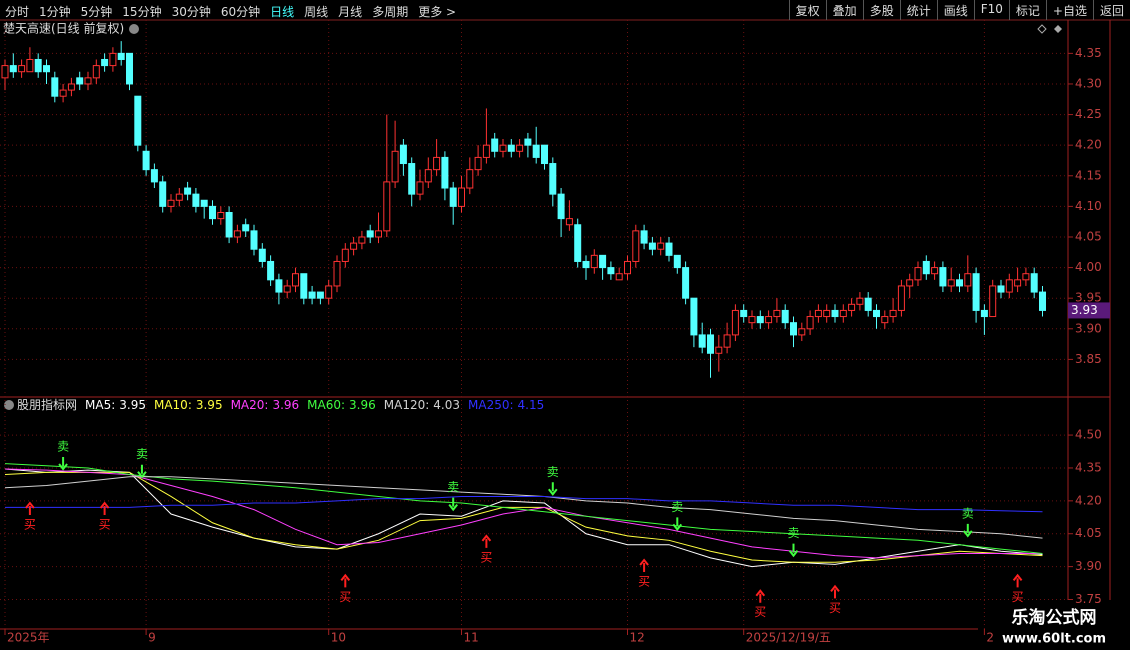  Describe the element at coordinates (362, 405) in the screenshot. I see `legend-value: 3.96` at that location.